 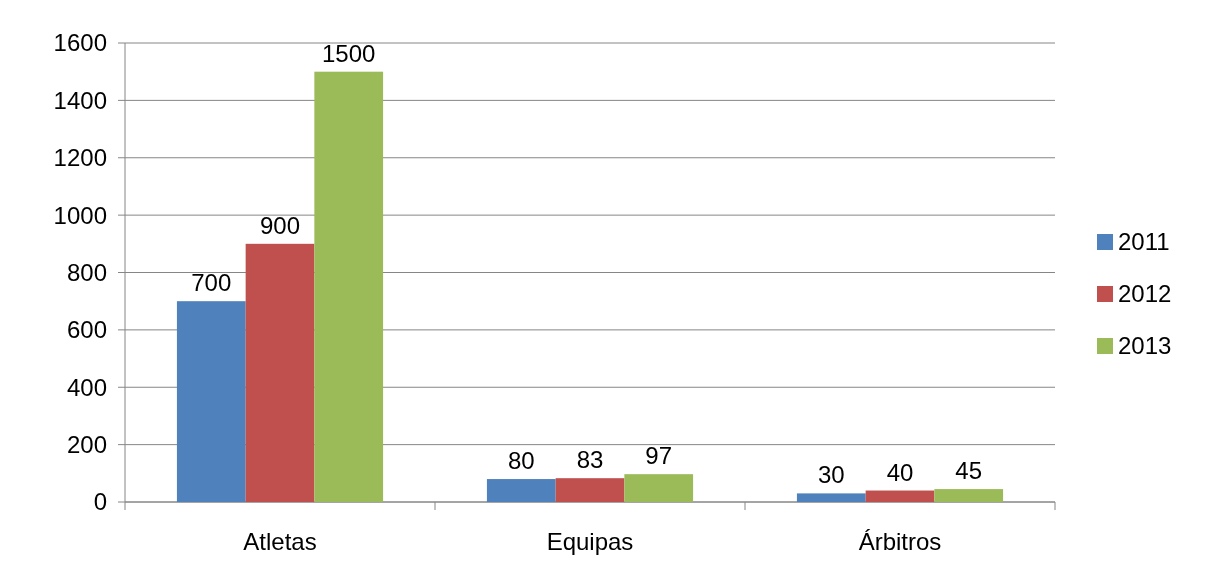 What do you see at coordinates (1144, 242) in the screenshot?
I see `legend-label: 2011` at bounding box center [1144, 242].